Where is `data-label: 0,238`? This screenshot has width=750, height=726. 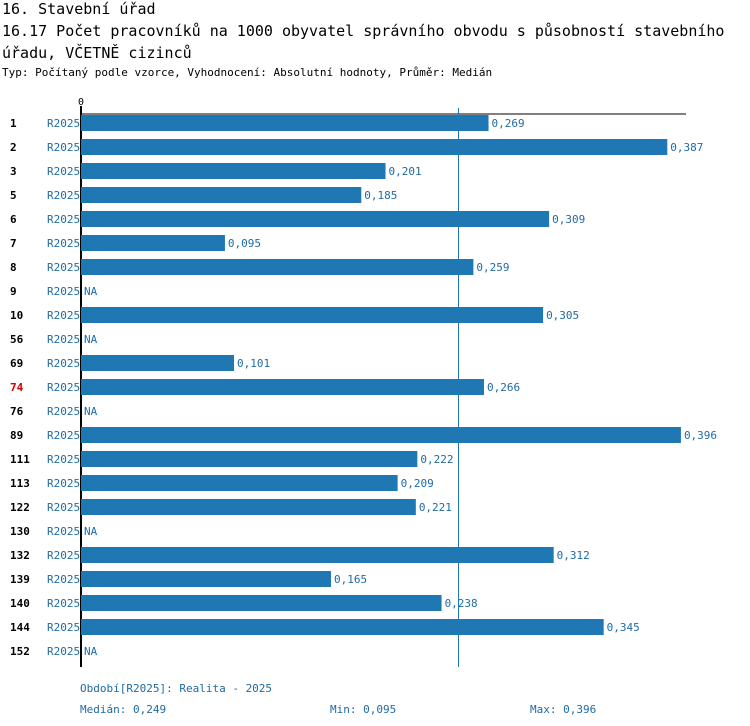
data-label: 0,238 is located at coordinates (461, 603).